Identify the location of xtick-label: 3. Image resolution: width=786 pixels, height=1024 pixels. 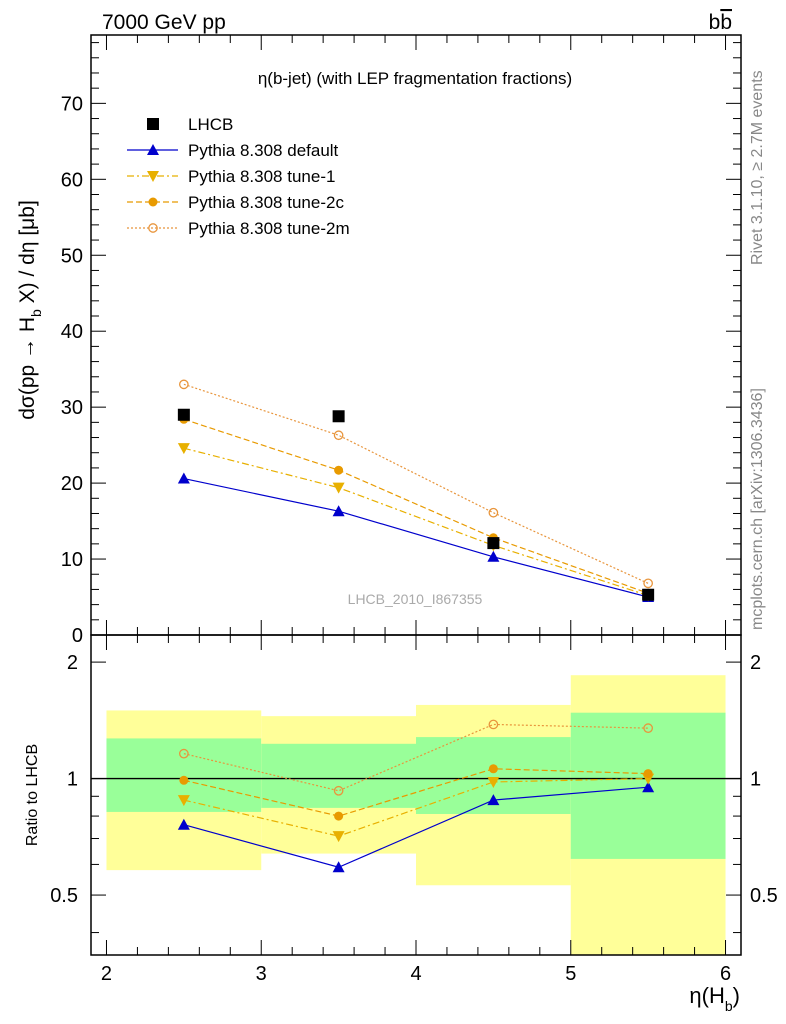
(261, 974).